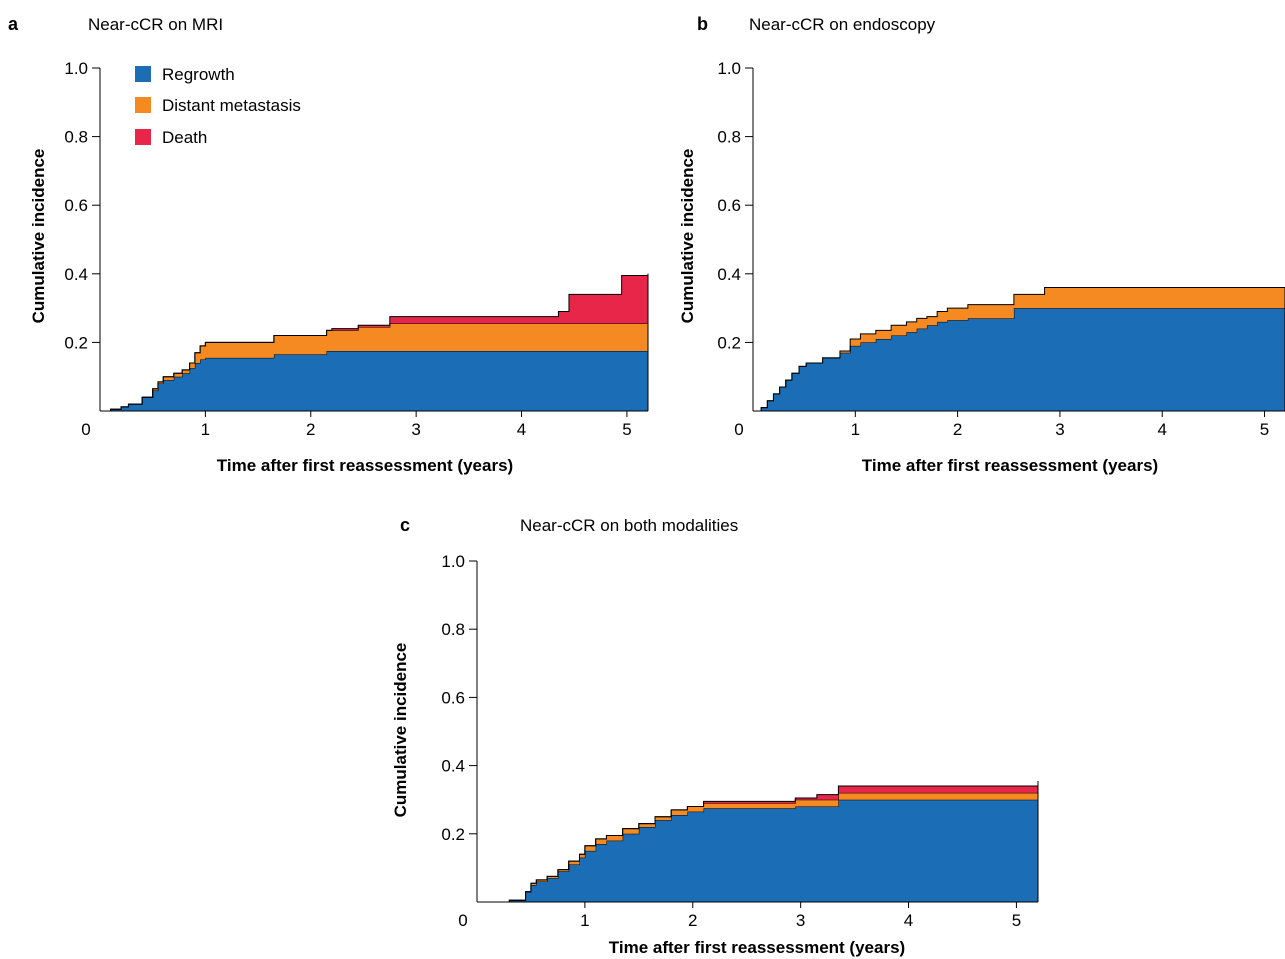 The width and height of the screenshot is (1285, 959). What do you see at coordinates (1059, 429) in the screenshot?
I see `x-tick-label-b: 3` at bounding box center [1059, 429].